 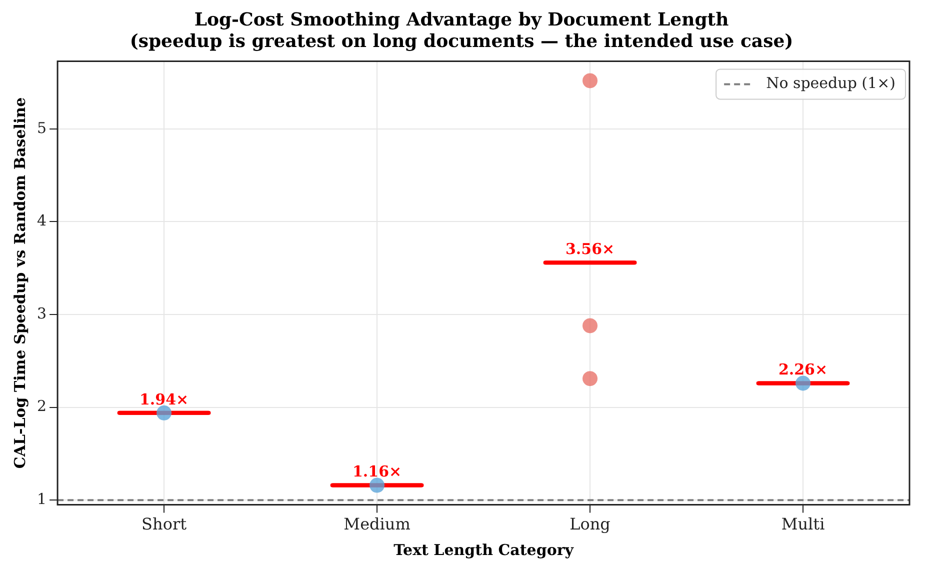 What do you see at coordinates (164, 399) in the screenshot?
I see `annotation: 1.94×` at bounding box center [164, 399].